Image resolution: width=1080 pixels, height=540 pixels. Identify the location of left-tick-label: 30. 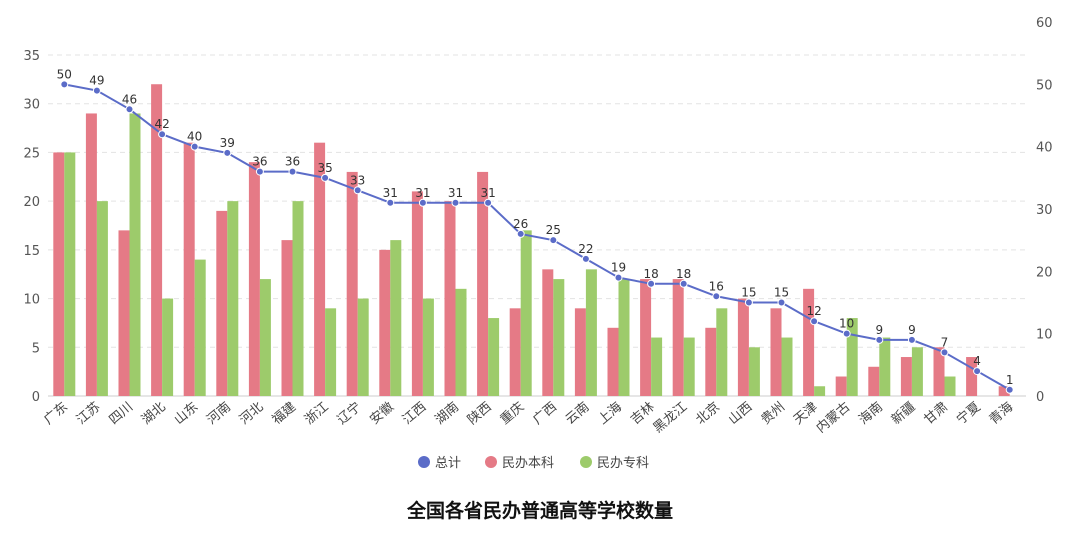
(31, 105).